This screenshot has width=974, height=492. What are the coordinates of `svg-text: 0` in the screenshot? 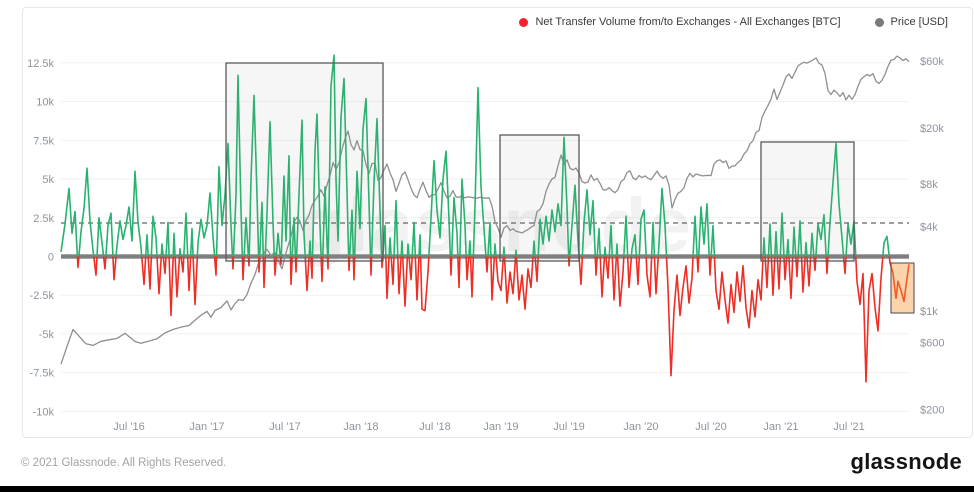 It's located at (51, 258).